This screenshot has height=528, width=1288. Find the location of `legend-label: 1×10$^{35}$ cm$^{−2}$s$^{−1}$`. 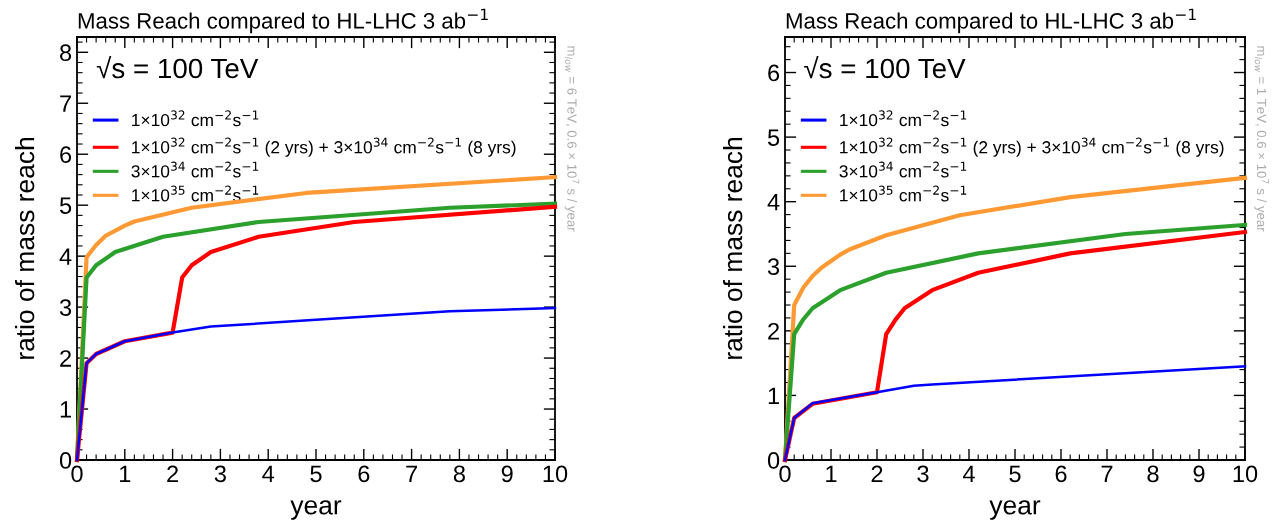

legend-label: 1×10$^{35}$ cm$^{−2}$s$^{−1}$ is located at coordinates (903, 193).